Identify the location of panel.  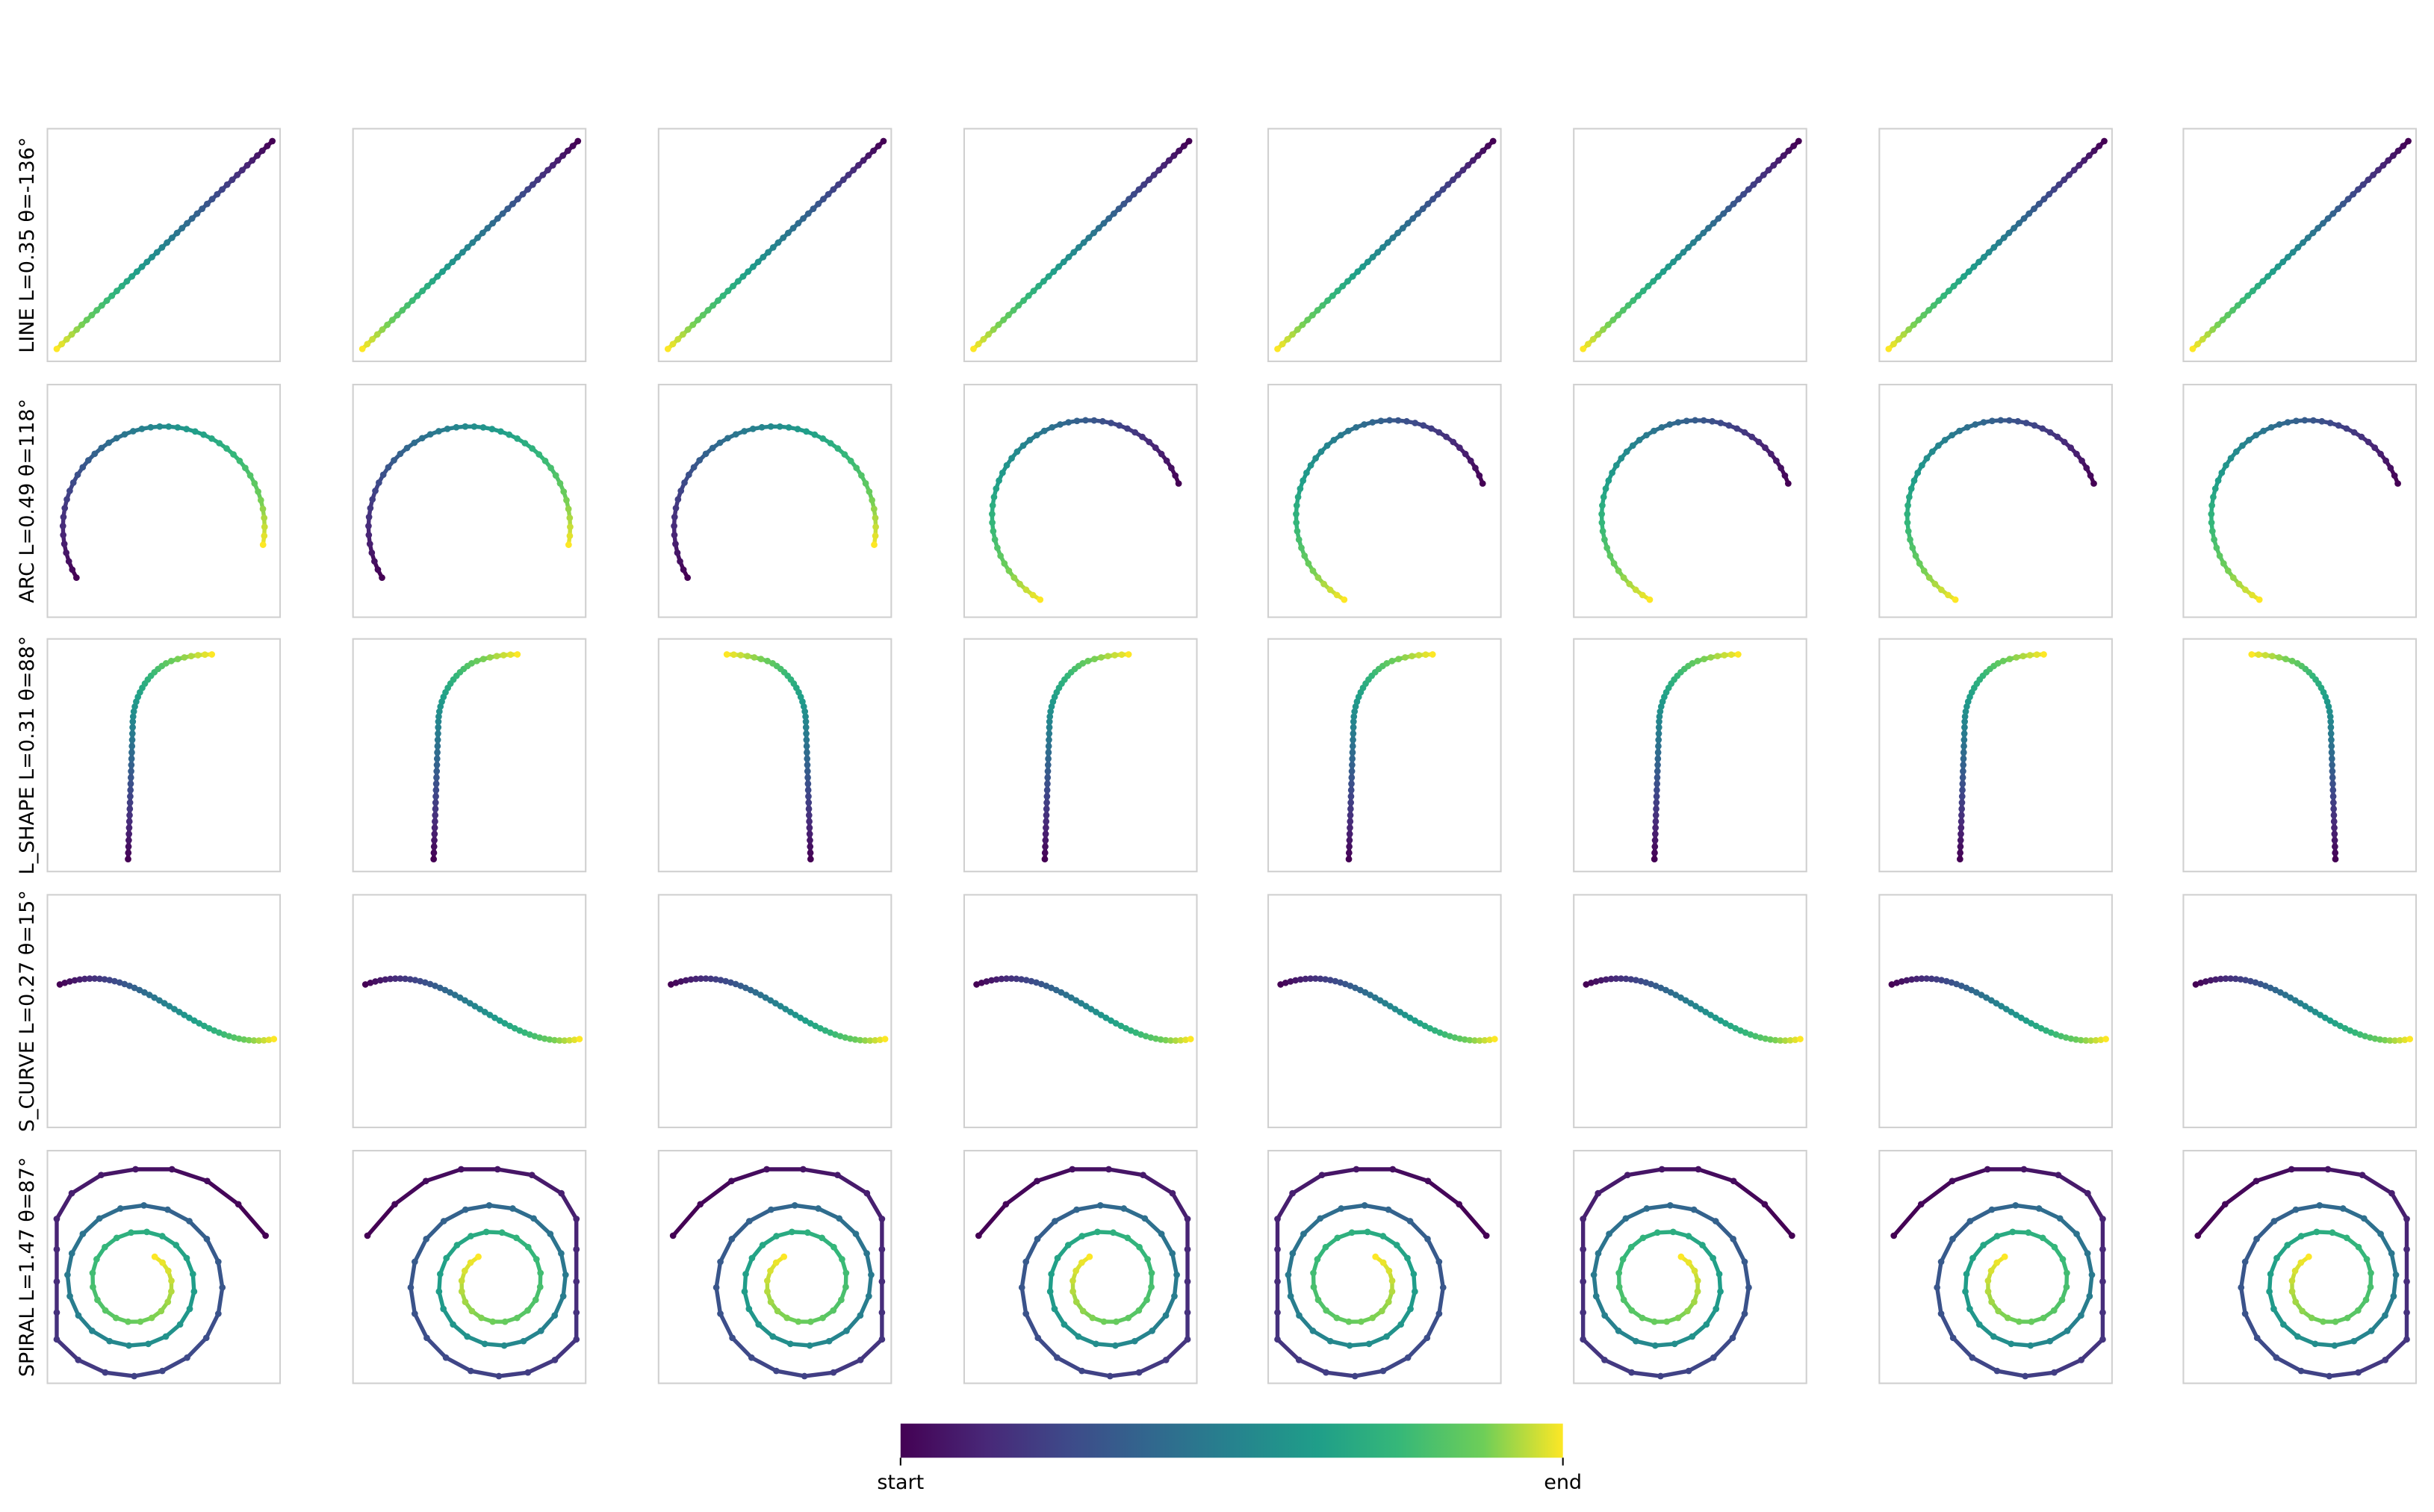
(1690, 501).